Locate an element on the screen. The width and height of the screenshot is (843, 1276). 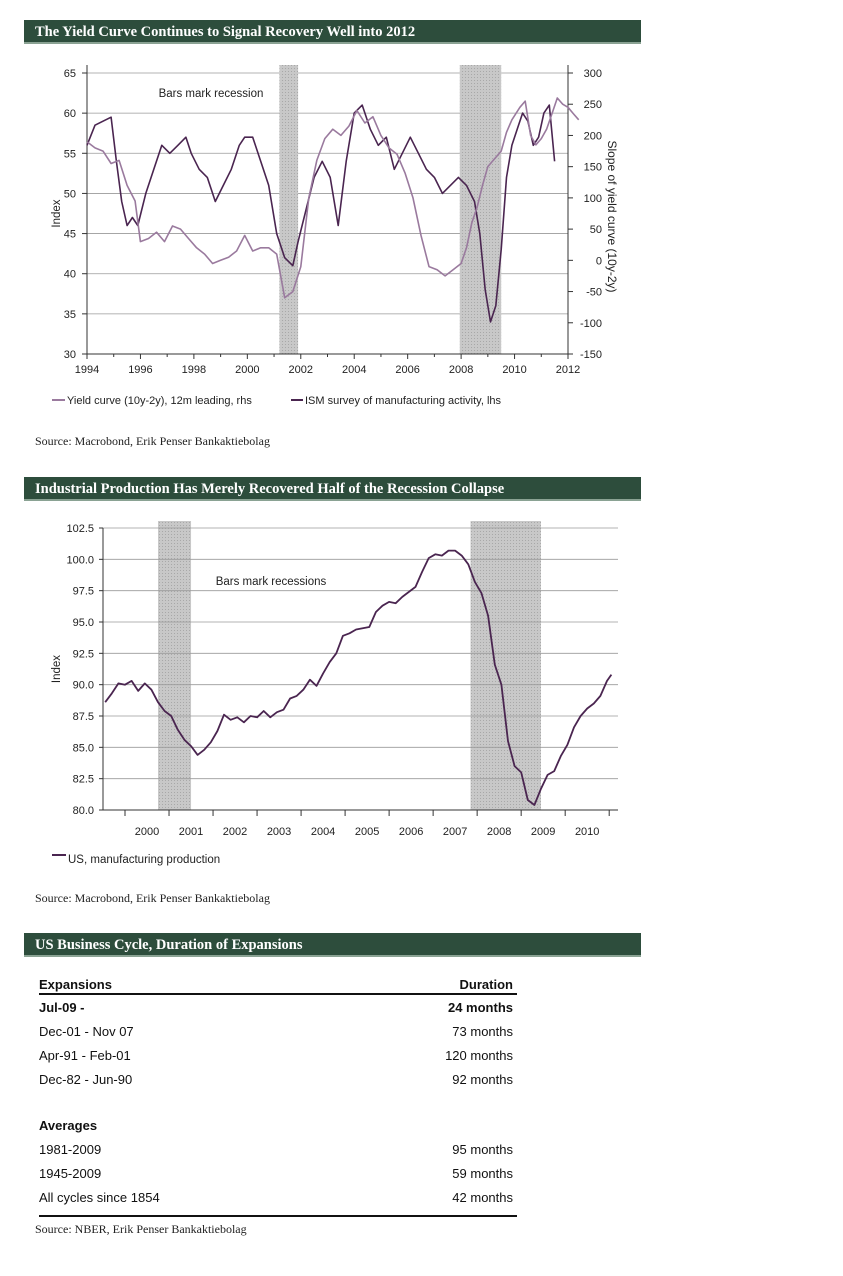
table-row: Apr-91 - Feb-01 120 months is located at coordinates (278, 1055).